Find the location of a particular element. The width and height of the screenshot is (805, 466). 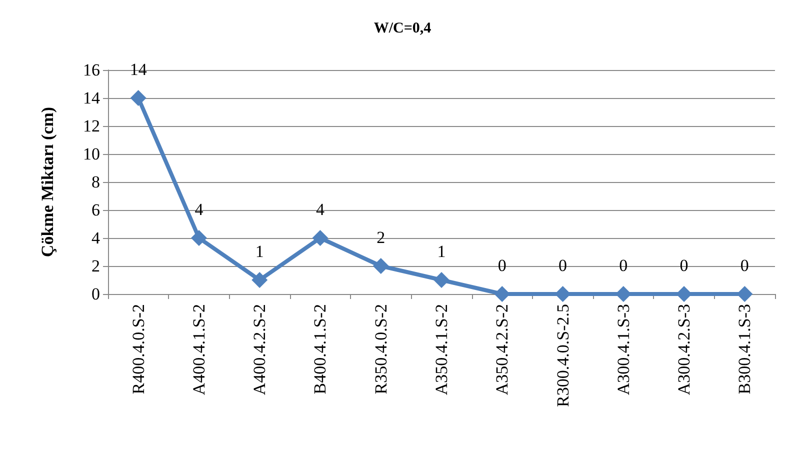

y-axis-title: Çökme Miktarı (cm) is located at coordinates (47, 182).